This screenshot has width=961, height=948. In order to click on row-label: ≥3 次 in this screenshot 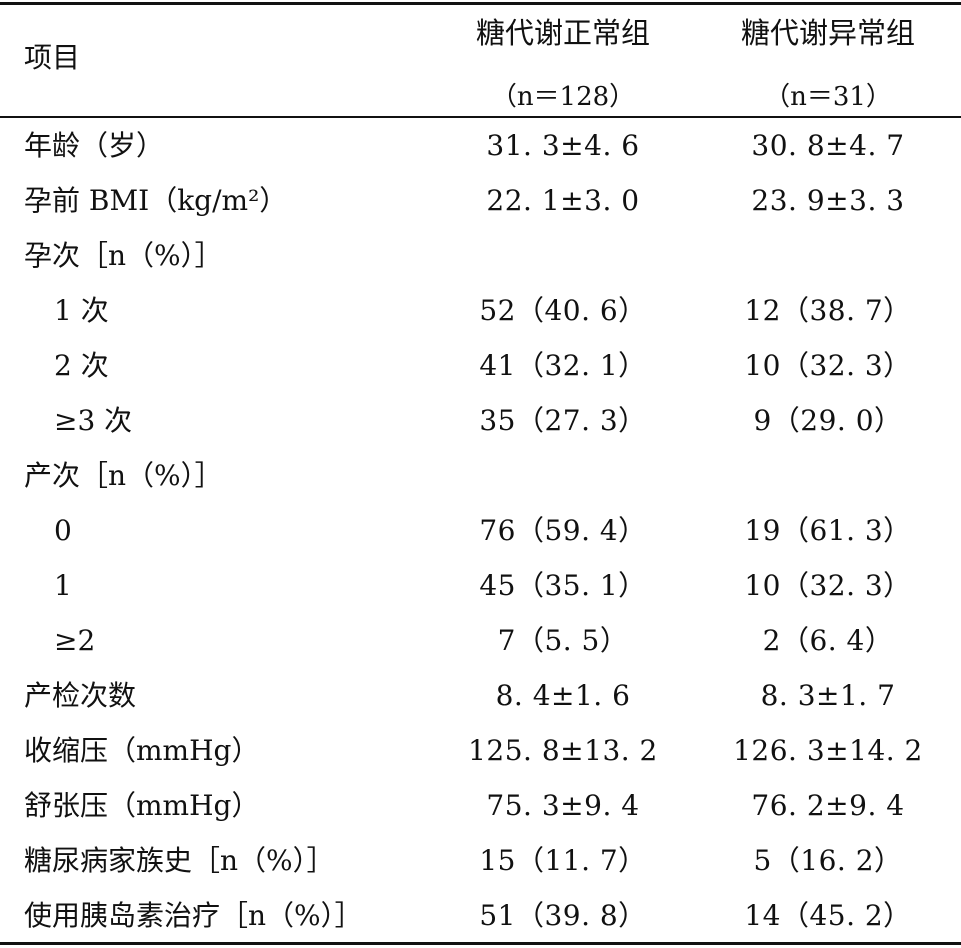, I will do `click(93, 420)`.